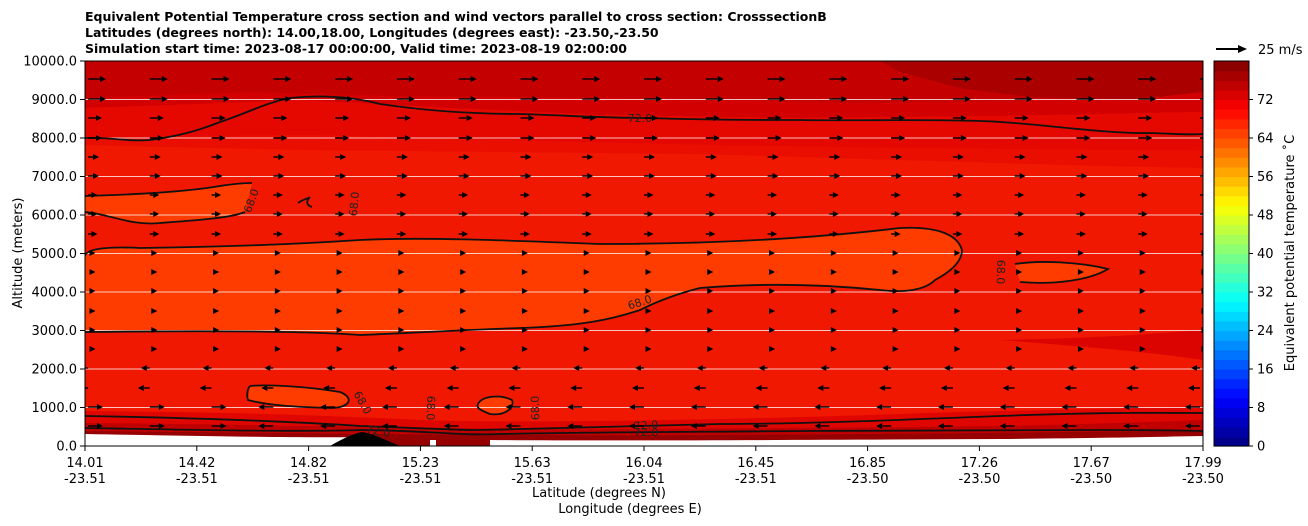 The image size is (1308, 526). I want to click on x-tick-label-longitude: -23.50, so click(979, 479).